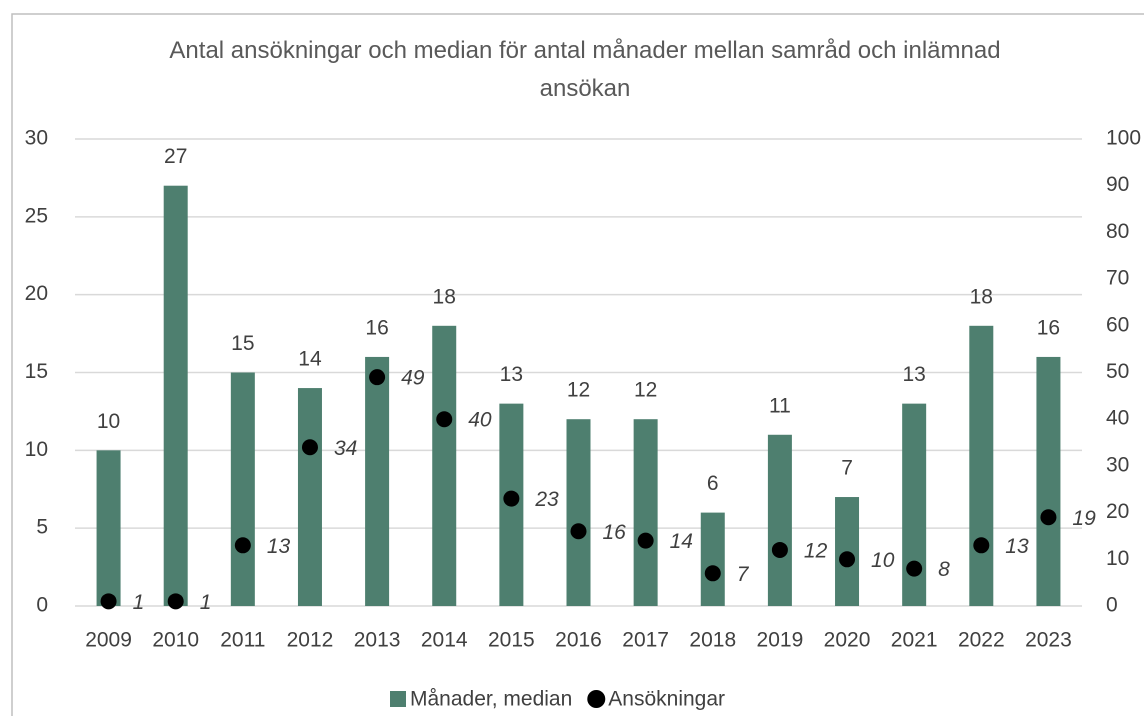 The width and height of the screenshot is (1144, 716). I want to click on dot-label: 16, so click(615, 532).